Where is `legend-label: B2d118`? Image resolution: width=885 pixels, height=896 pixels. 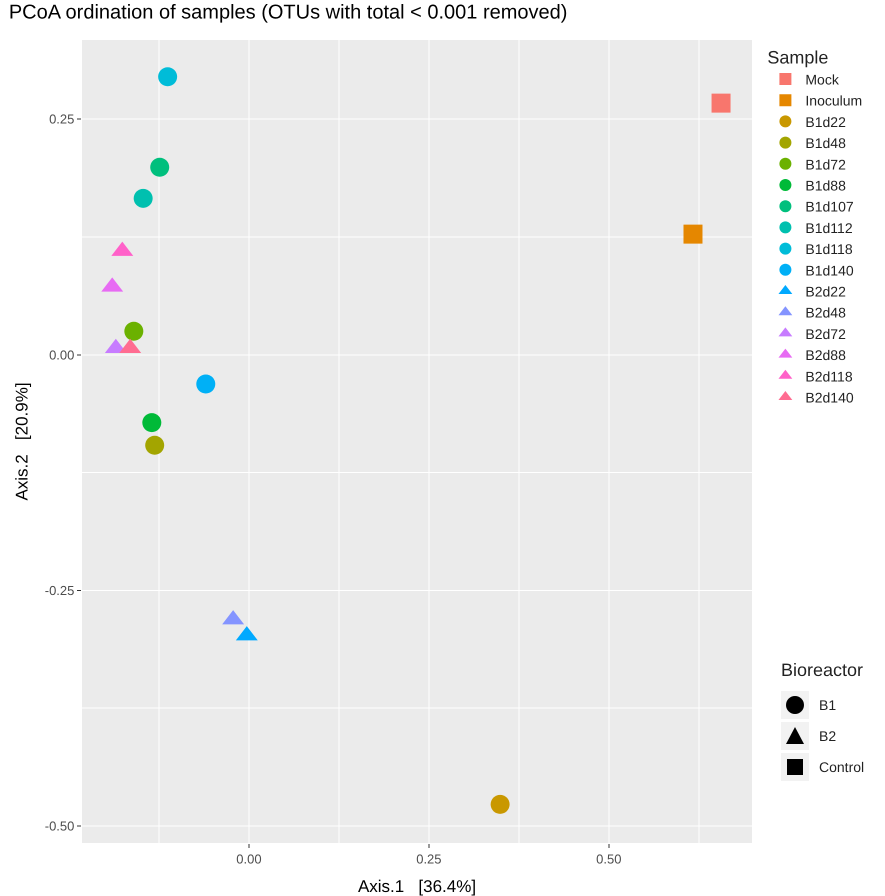
legend-label: B2d118 is located at coordinates (829, 376).